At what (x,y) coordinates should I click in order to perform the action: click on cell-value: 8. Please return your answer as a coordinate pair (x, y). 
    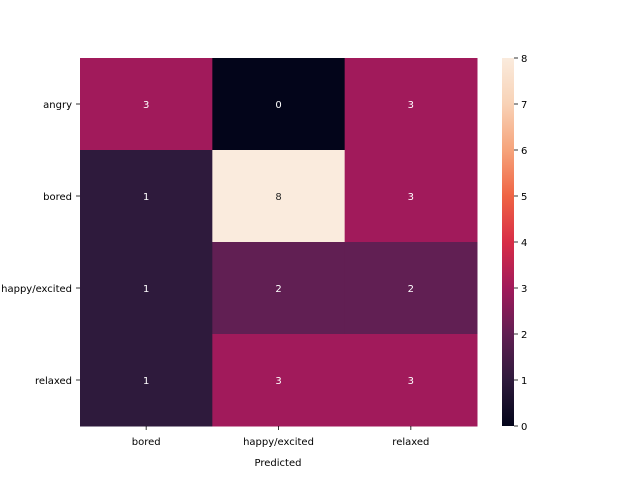
    Looking at the image, I should click on (278, 197).